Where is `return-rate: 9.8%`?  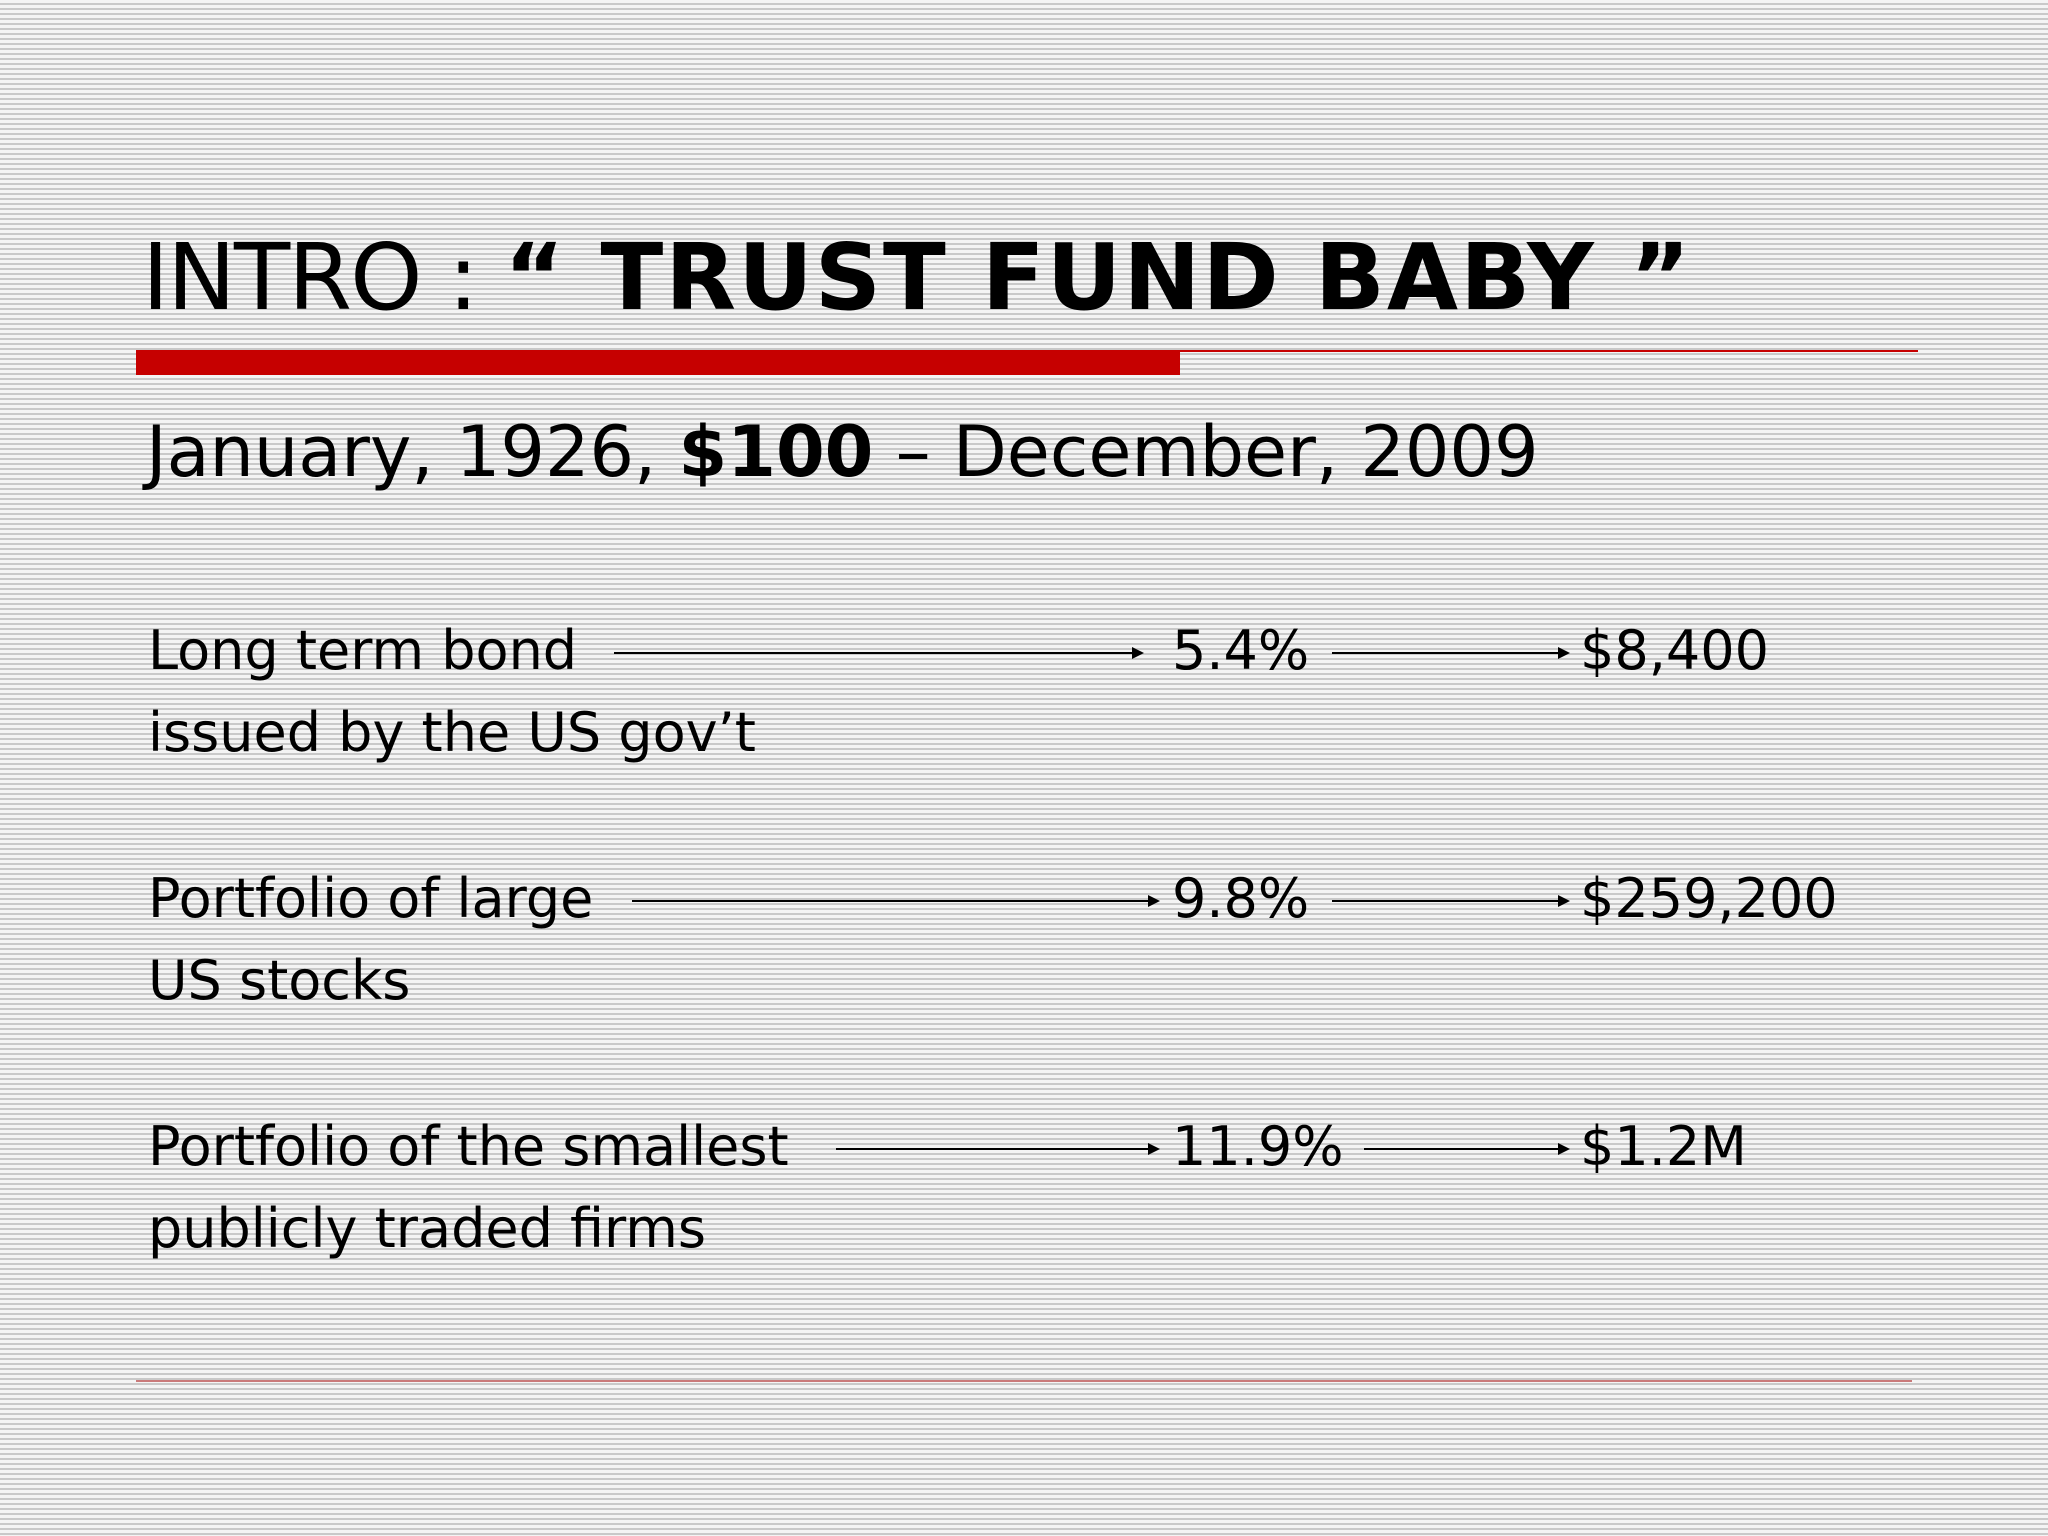
return-rate: 9.8% is located at coordinates (1241, 898).